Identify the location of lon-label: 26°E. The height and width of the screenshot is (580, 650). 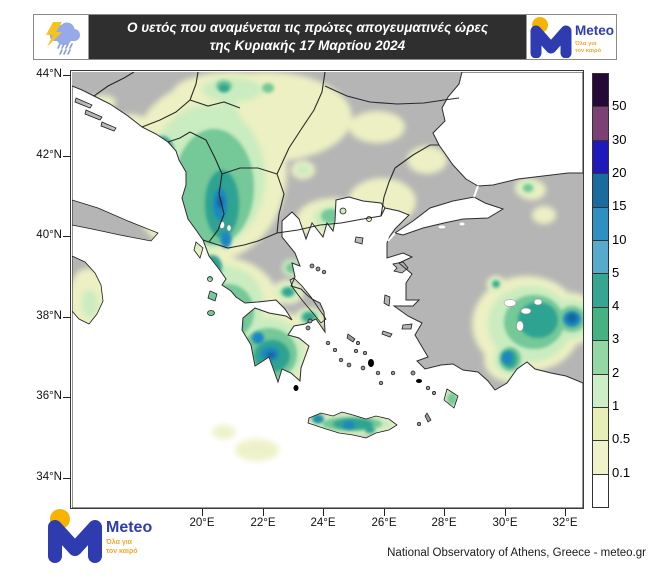
(384, 523).